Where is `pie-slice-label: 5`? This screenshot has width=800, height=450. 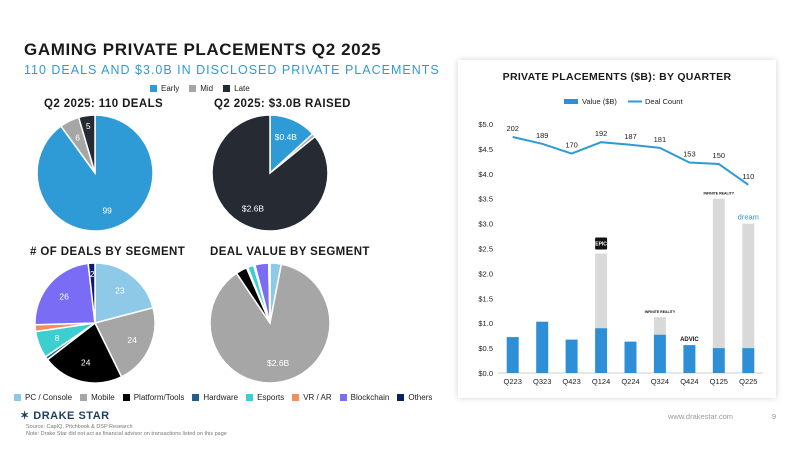 pie-slice-label: 5 is located at coordinates (88, 126).